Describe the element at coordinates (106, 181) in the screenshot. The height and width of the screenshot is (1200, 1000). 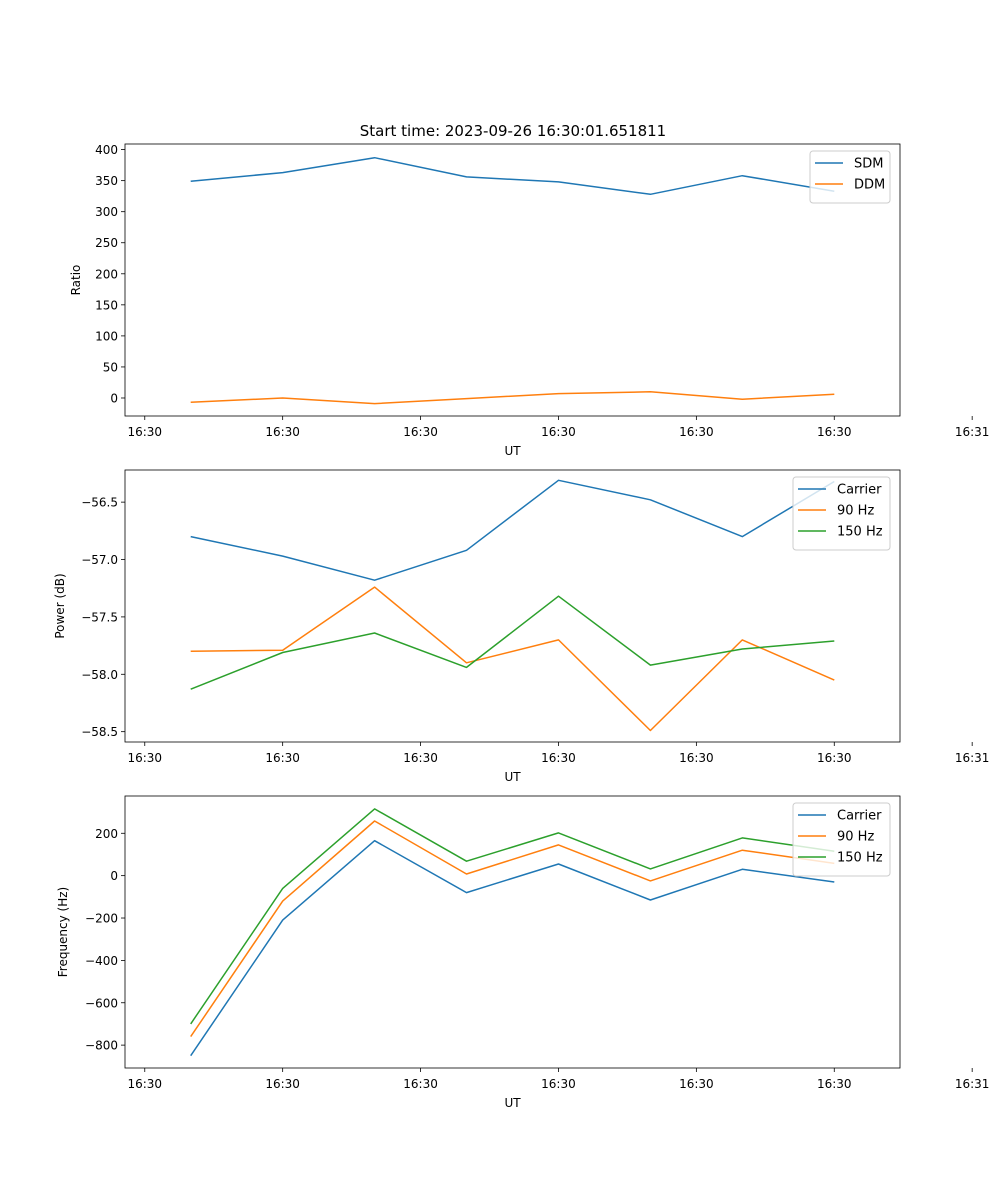
I see `y-tick-label: 350` at that location.